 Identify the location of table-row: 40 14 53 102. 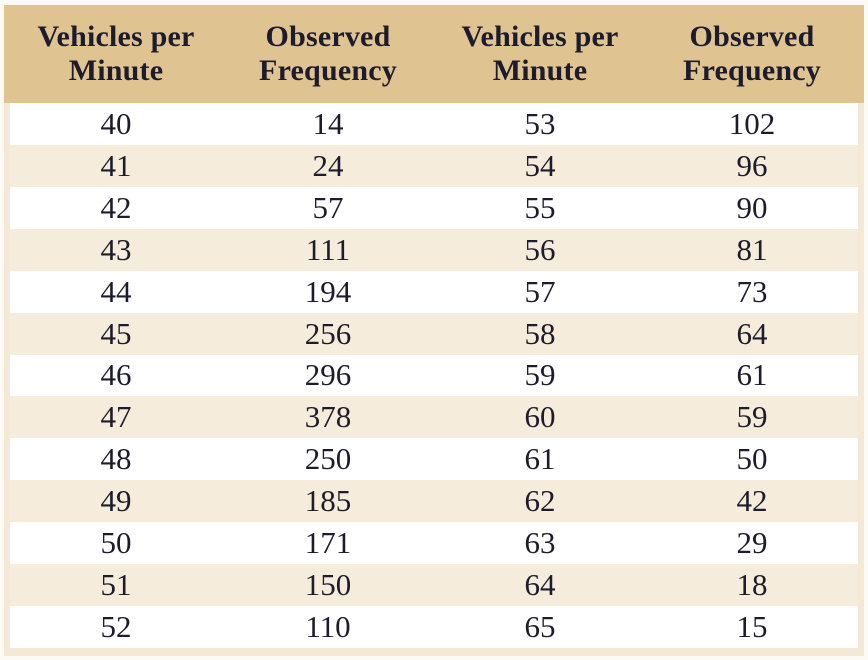
(434, 124).